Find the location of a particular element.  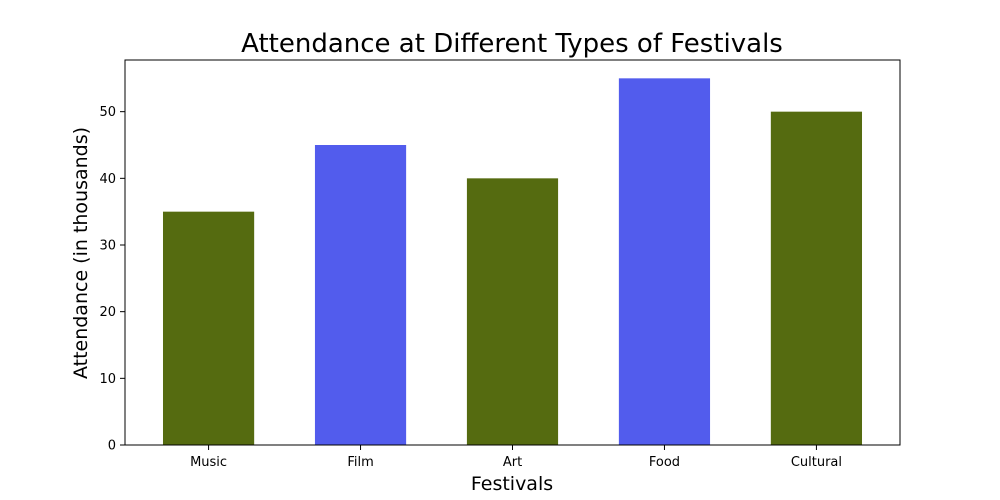

y-tick-label: 50 is located at coordinates (107, 112).